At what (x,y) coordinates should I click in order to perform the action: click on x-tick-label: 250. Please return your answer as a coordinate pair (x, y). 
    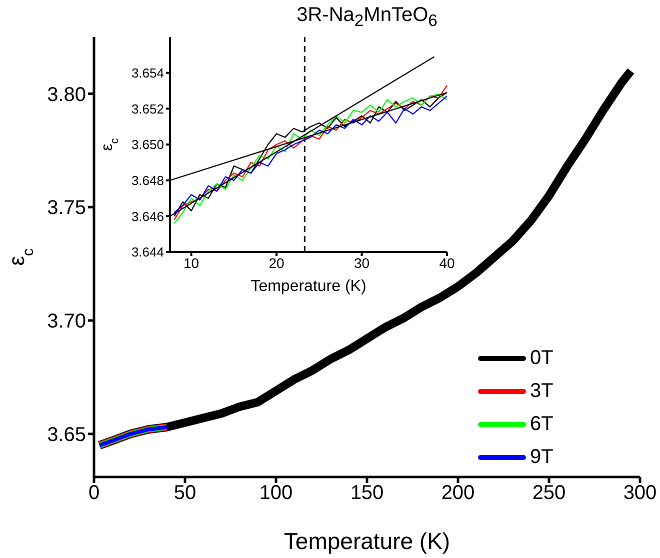
    Looking at the image, I should click on (549, 493).